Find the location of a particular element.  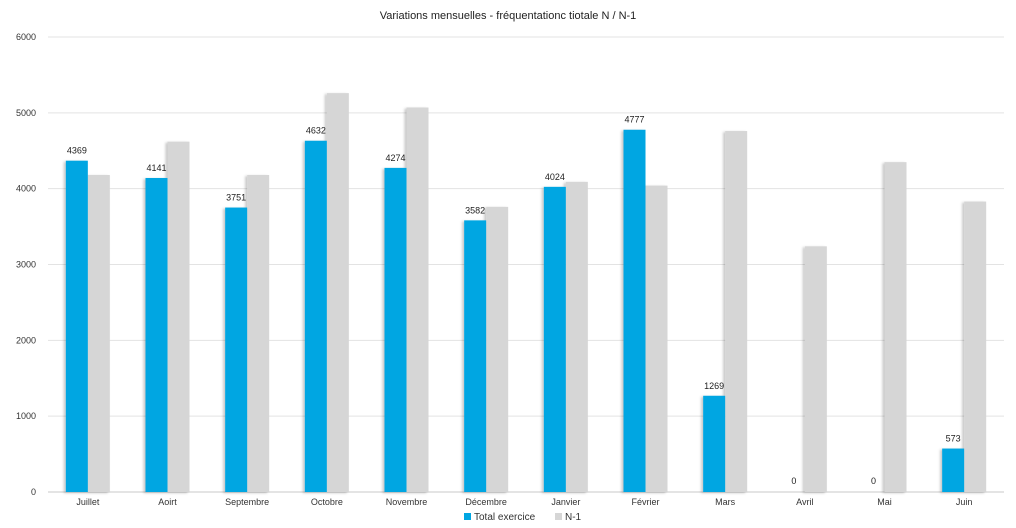

y-tick-label: 6000 is located at coordinates (26, 37).